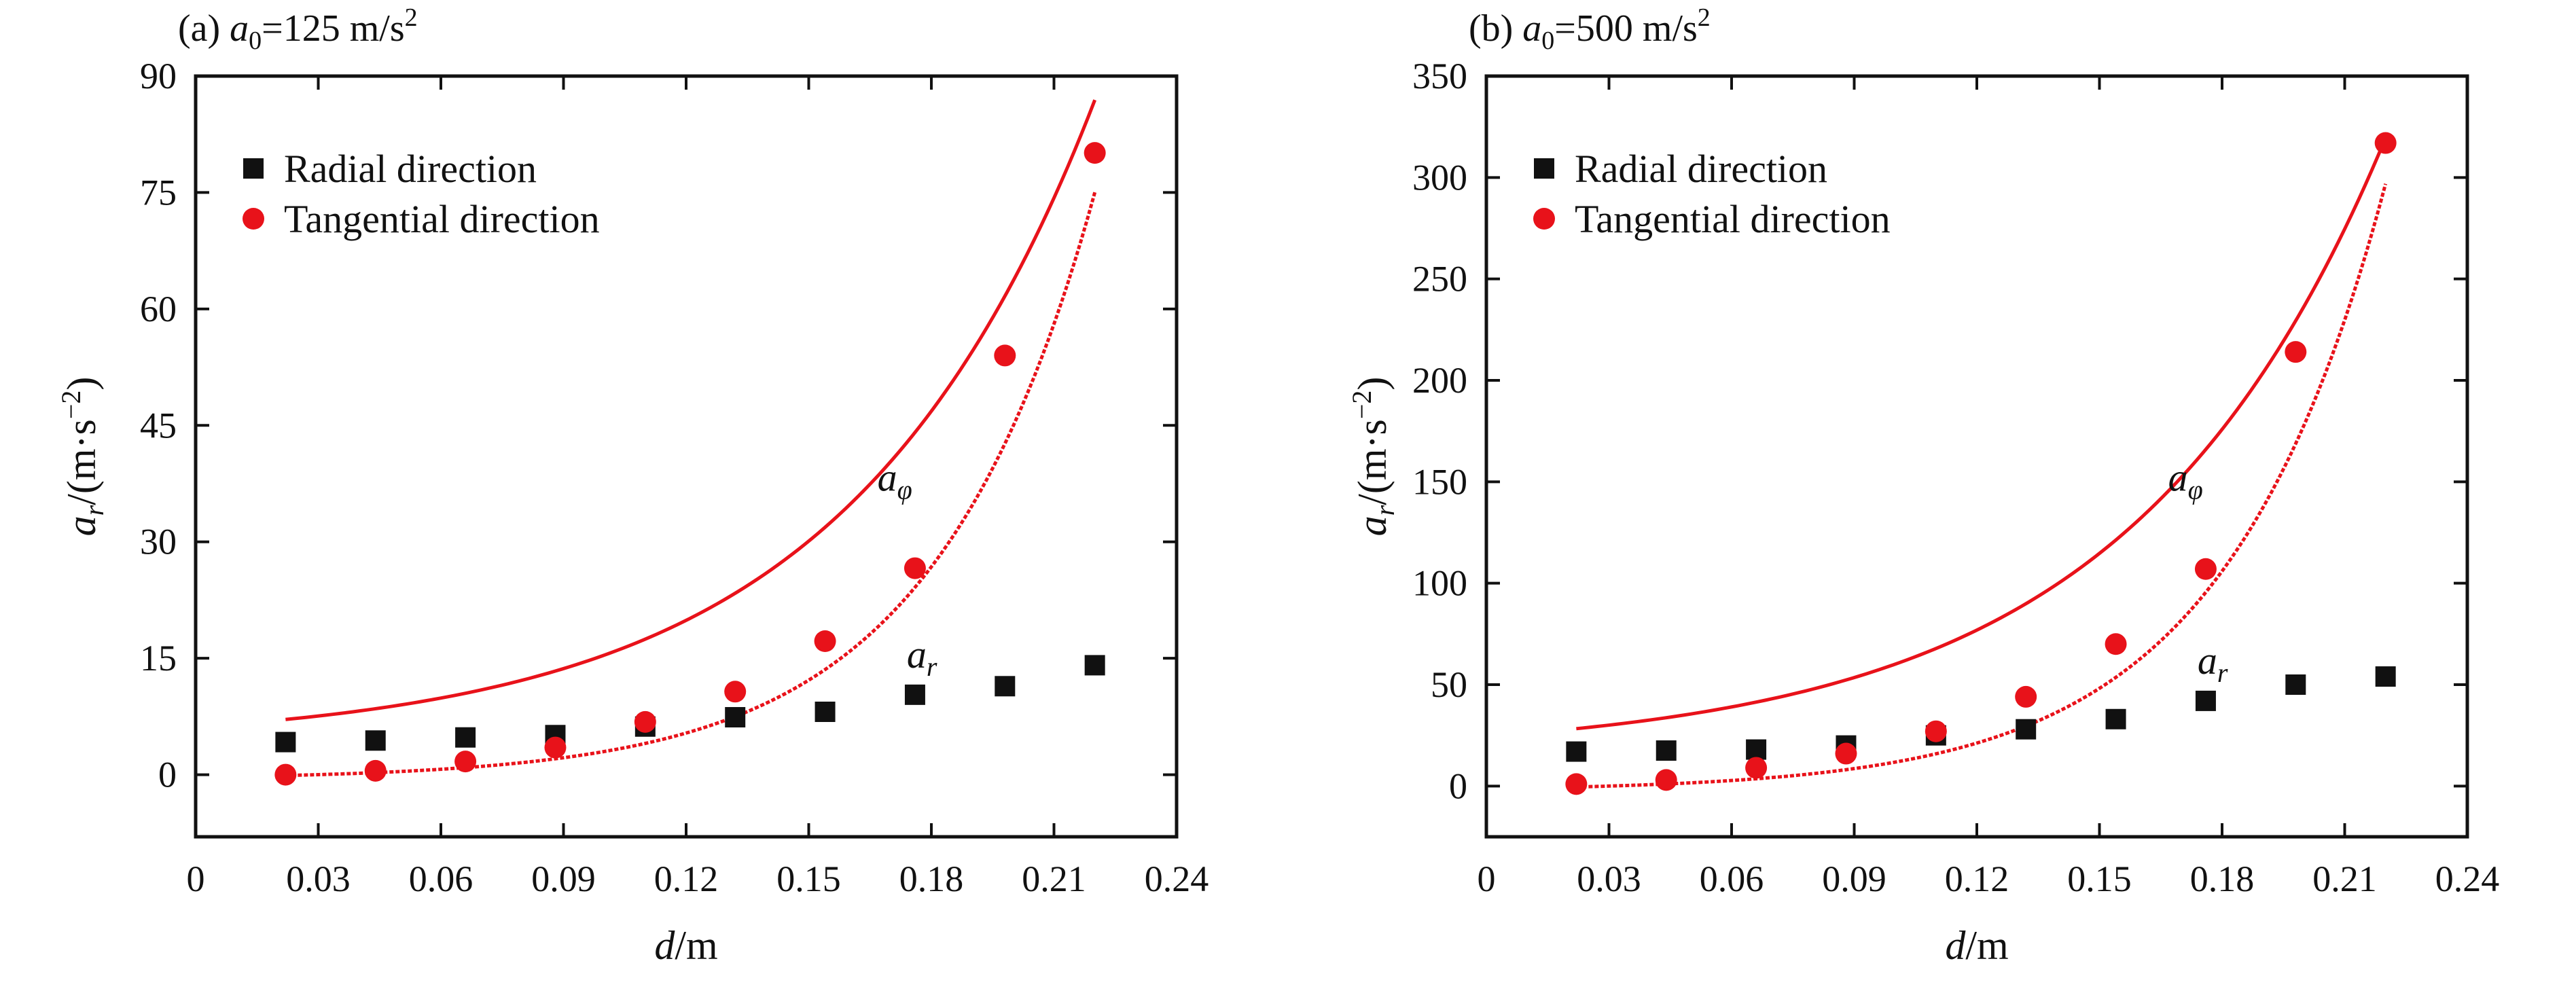  What do you see at coordinates (298, 29) in the screenshot?
I see `panel-title: (a) a0=125 m/s2` at bounding box center [298, 29].